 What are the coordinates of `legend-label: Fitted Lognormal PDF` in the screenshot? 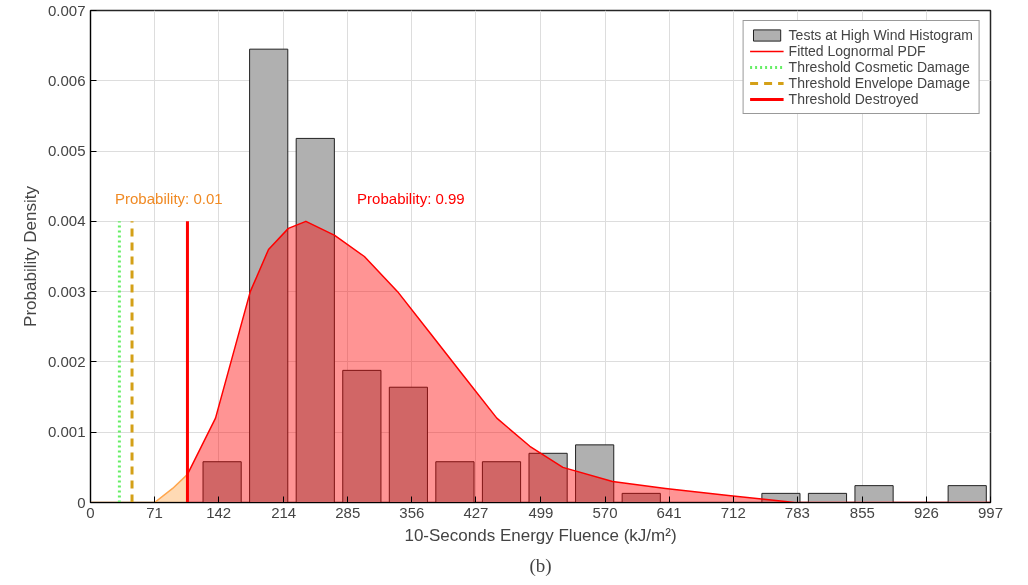 It's located at (857, 51).